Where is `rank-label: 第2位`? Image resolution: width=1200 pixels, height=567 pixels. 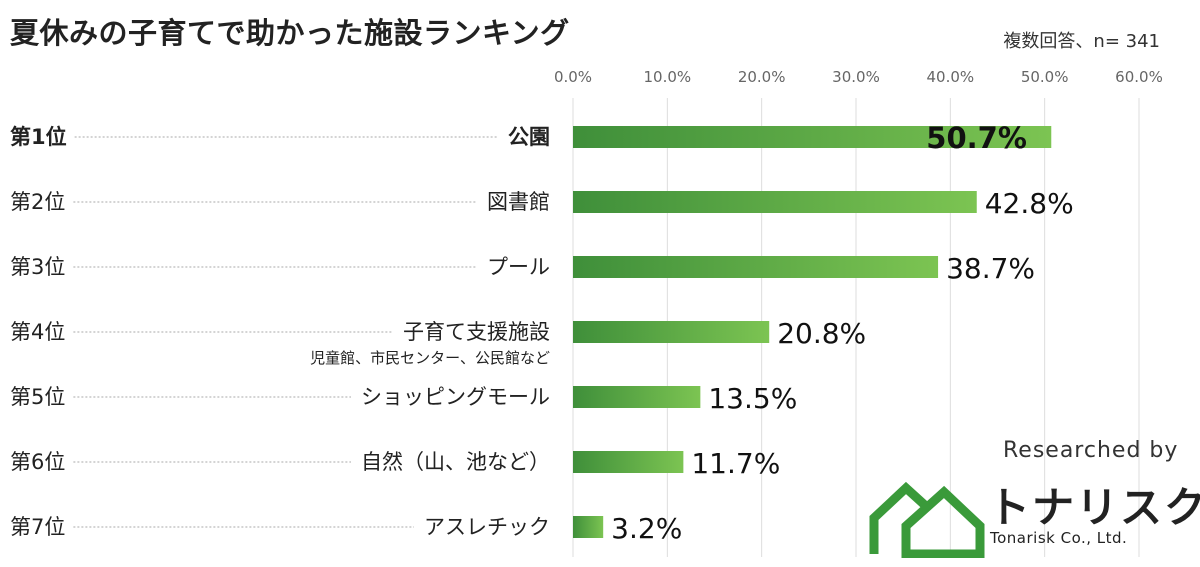 rank-label: 第2位 is located at coordinates (37, 202).